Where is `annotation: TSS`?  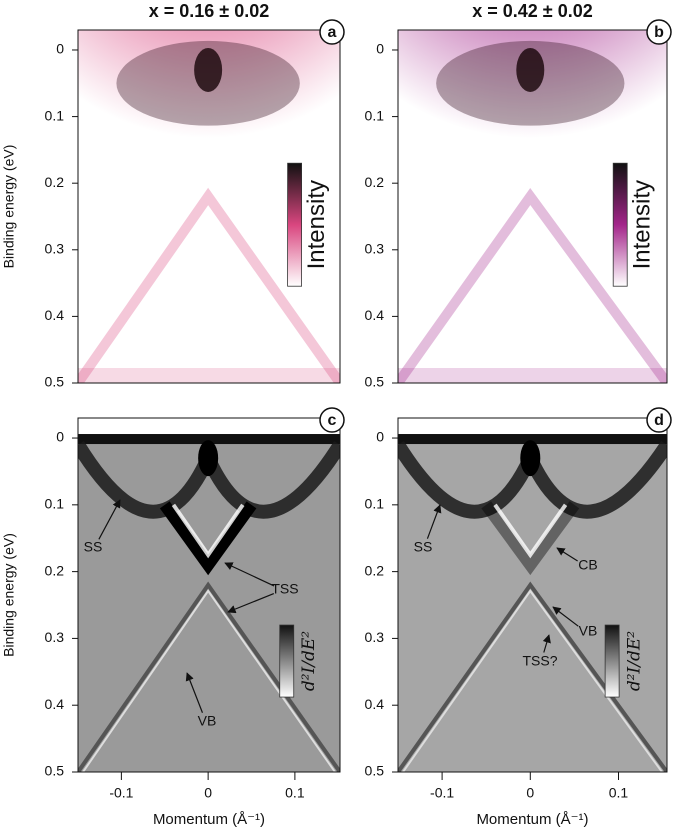
annotation: TSS is located at coordinates (284, 589).